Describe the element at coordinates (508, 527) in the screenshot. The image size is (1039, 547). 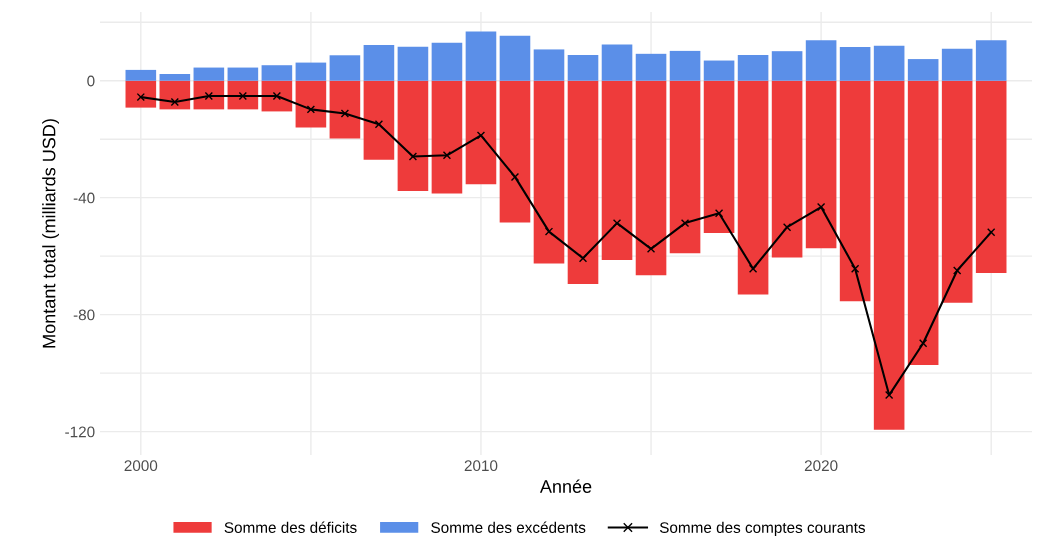
I see `legend-label: Somme des excédents` at that location.